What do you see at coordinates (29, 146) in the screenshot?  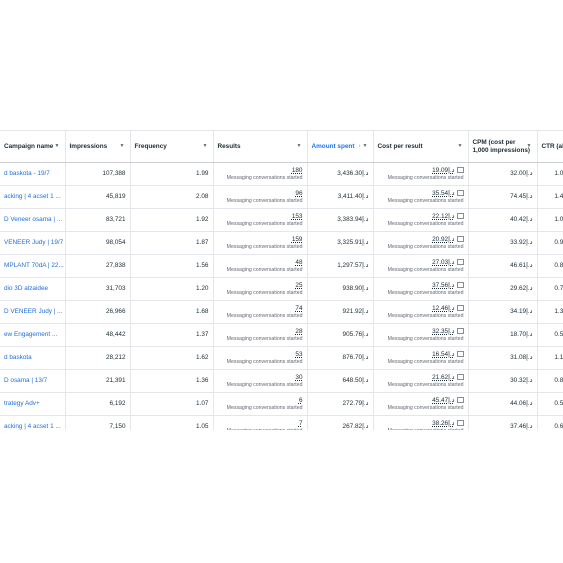 I see `column-title: Campaign name` at bounding box center [29, 146].